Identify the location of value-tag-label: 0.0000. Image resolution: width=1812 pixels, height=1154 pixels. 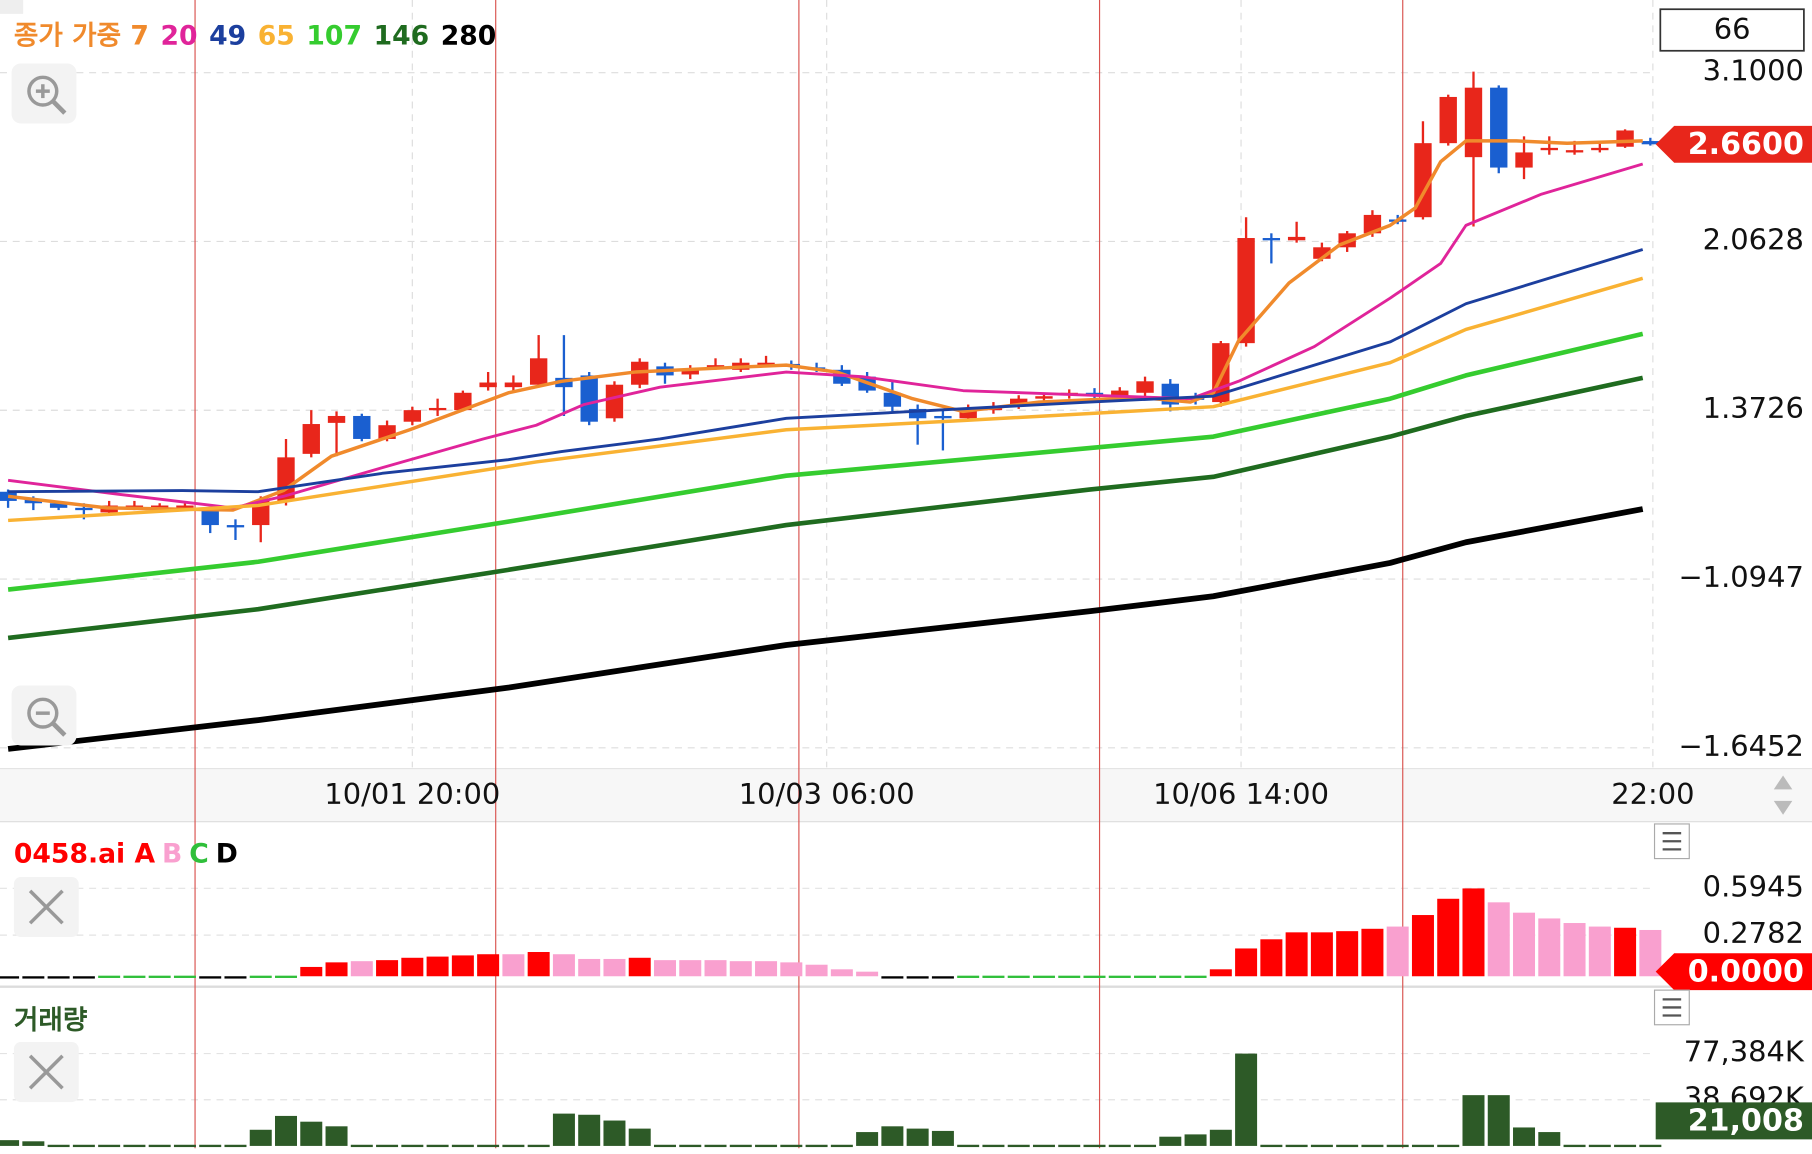
(1746, 971).